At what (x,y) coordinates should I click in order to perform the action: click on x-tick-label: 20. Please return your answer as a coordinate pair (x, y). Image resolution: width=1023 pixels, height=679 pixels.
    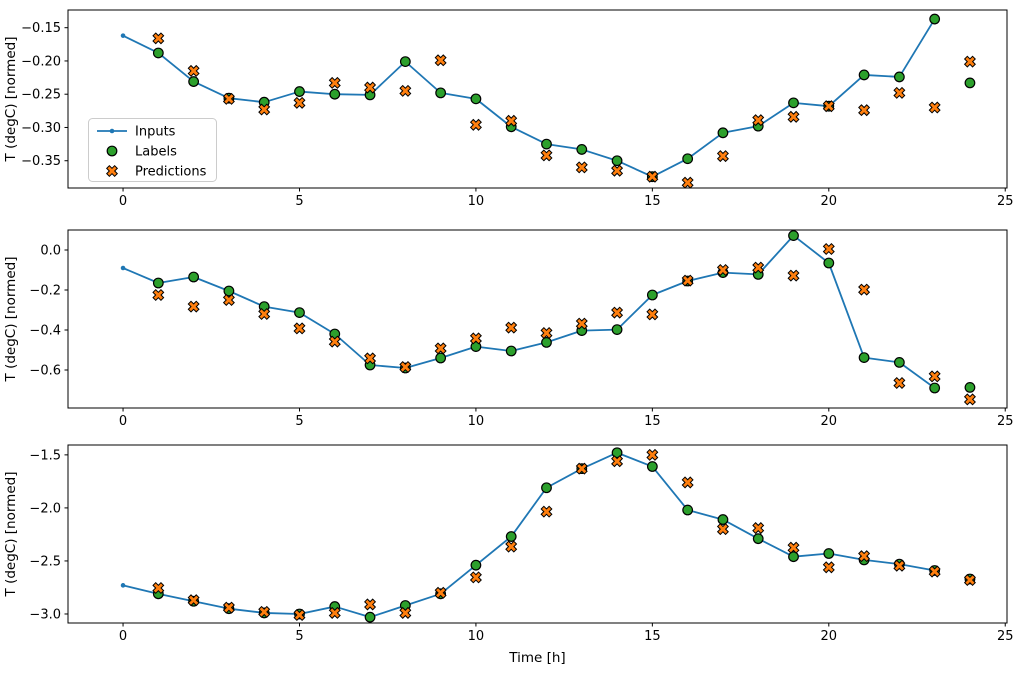
    Looking at the image, I should click on (829, 201).